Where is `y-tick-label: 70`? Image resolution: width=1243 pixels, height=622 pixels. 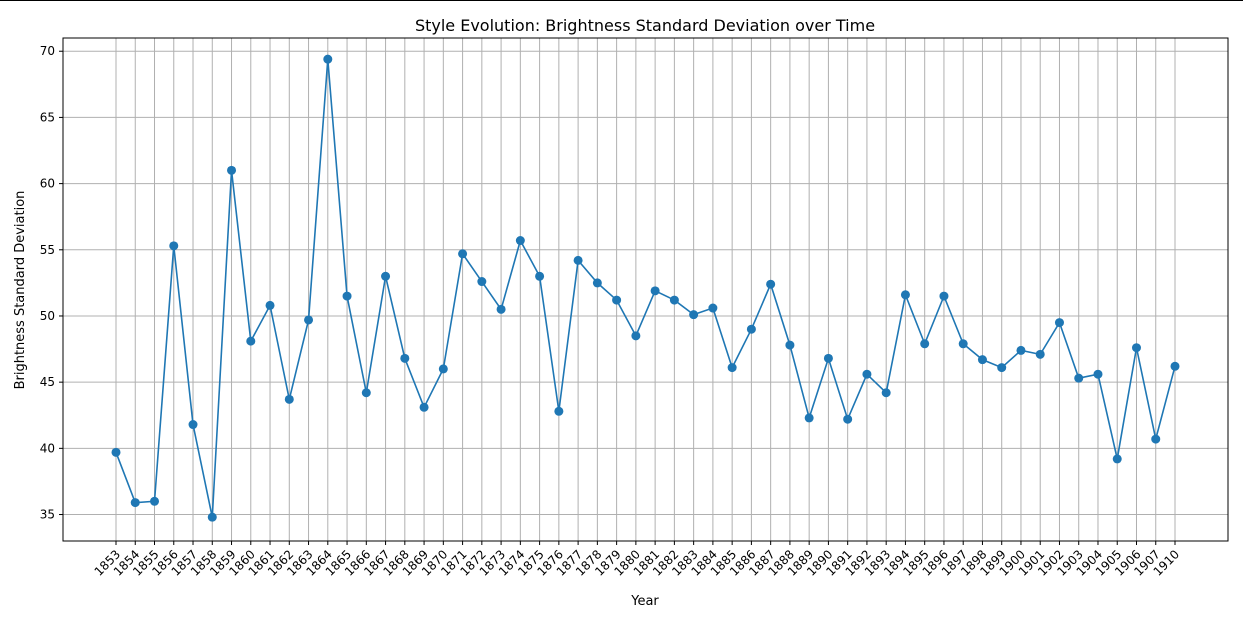 y-tick-label: 70 is located at coordinates (47, 51).